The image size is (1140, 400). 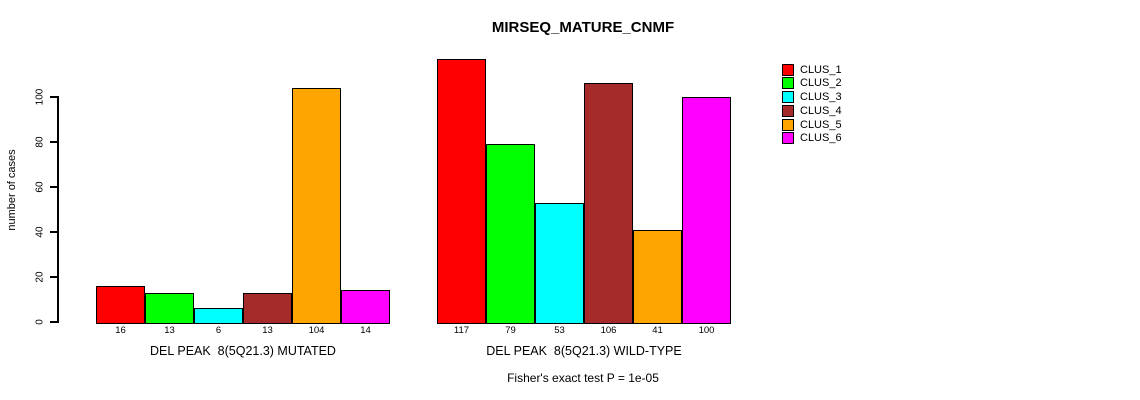 I want to click on y-tick-label: 60, so click(x=40, y=187).